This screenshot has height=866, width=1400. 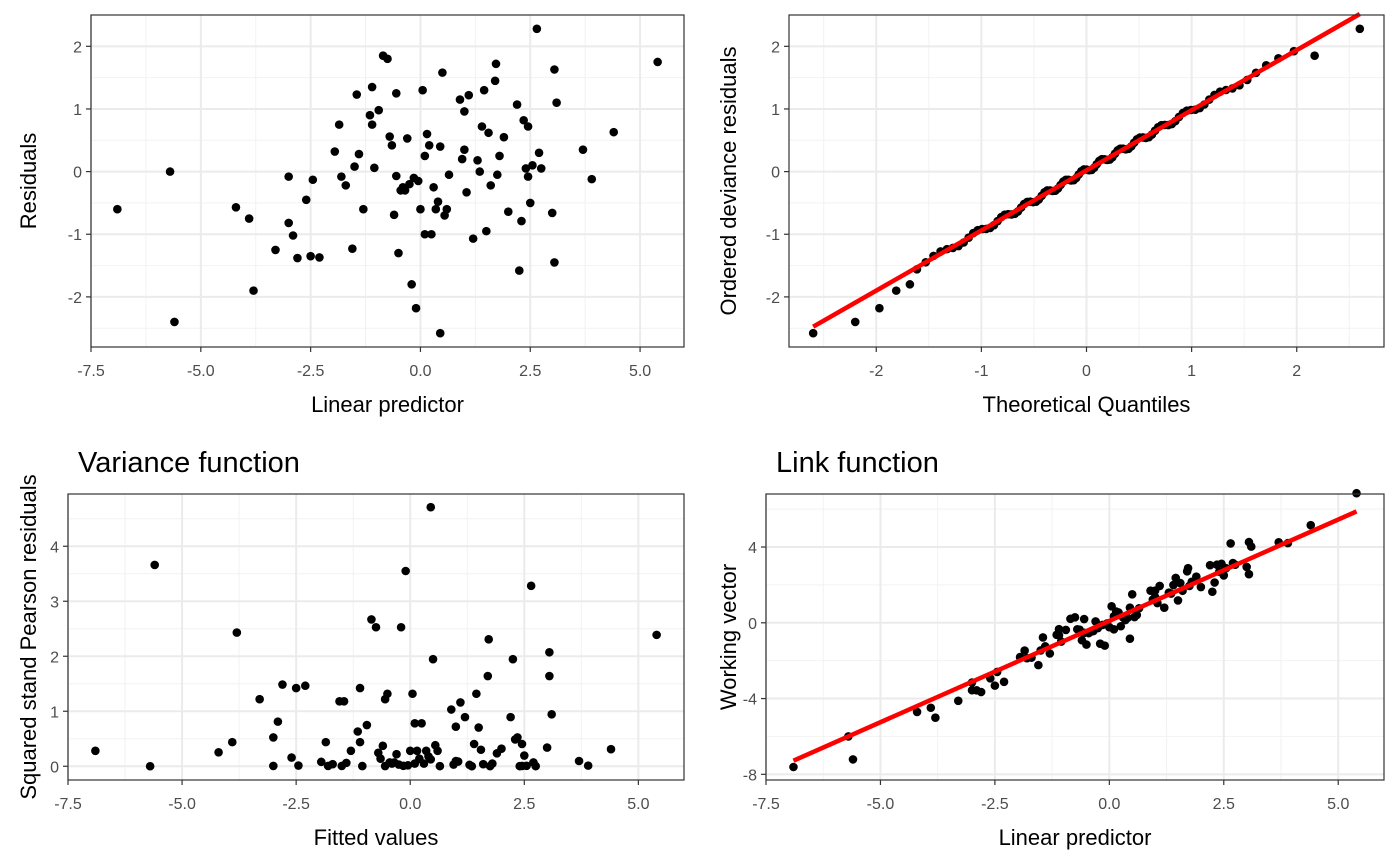 What do you see at coordinates (1296, 371) in the screenshot?
I see `x-tick-label: 2` at bounding box center [1296, 371].